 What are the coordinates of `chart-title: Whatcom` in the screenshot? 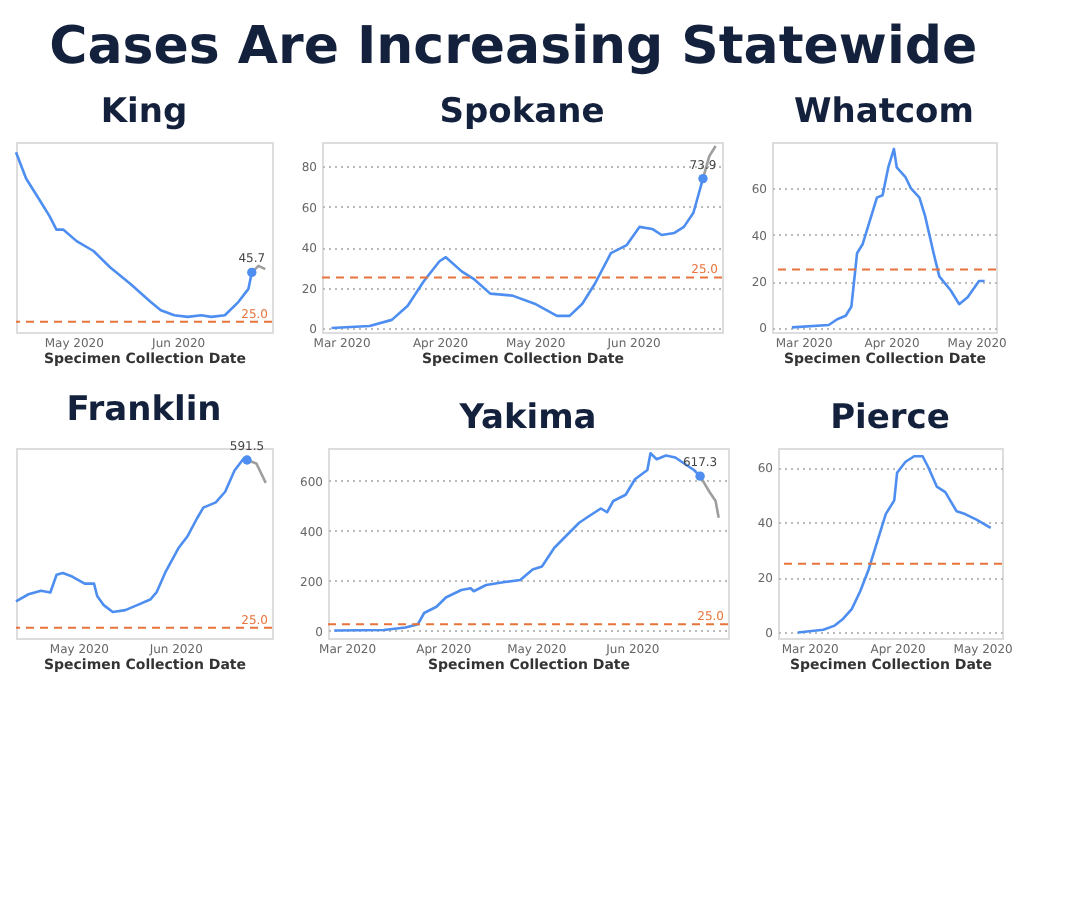 It's located at (884, 112).